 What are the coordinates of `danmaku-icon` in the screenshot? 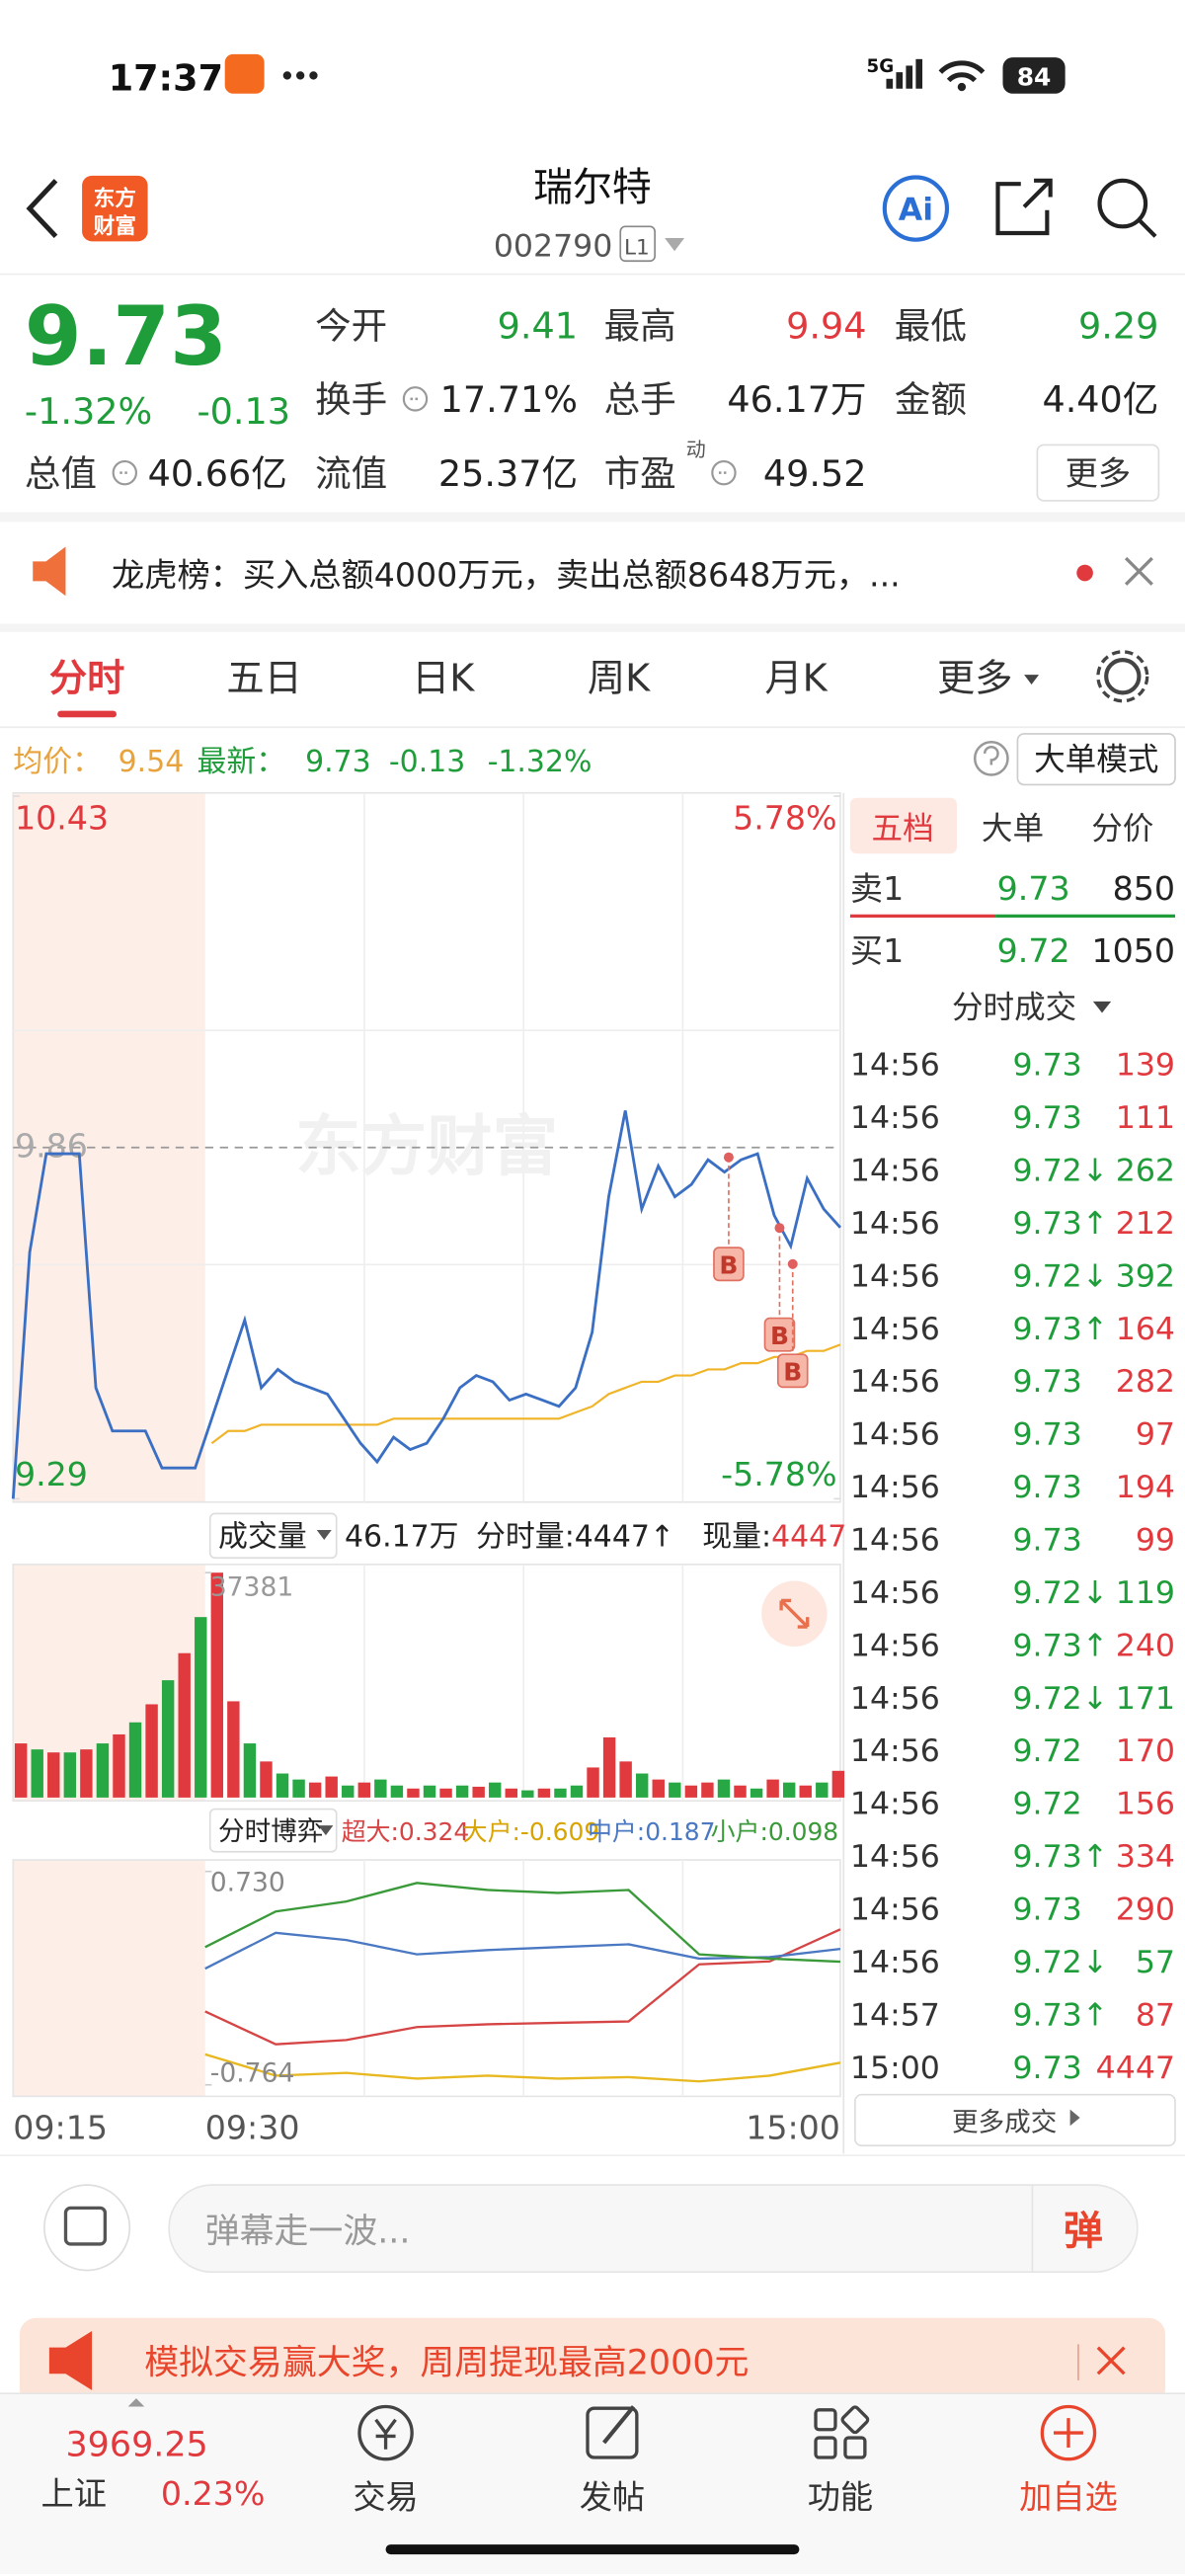 It's located at (86, 2226).